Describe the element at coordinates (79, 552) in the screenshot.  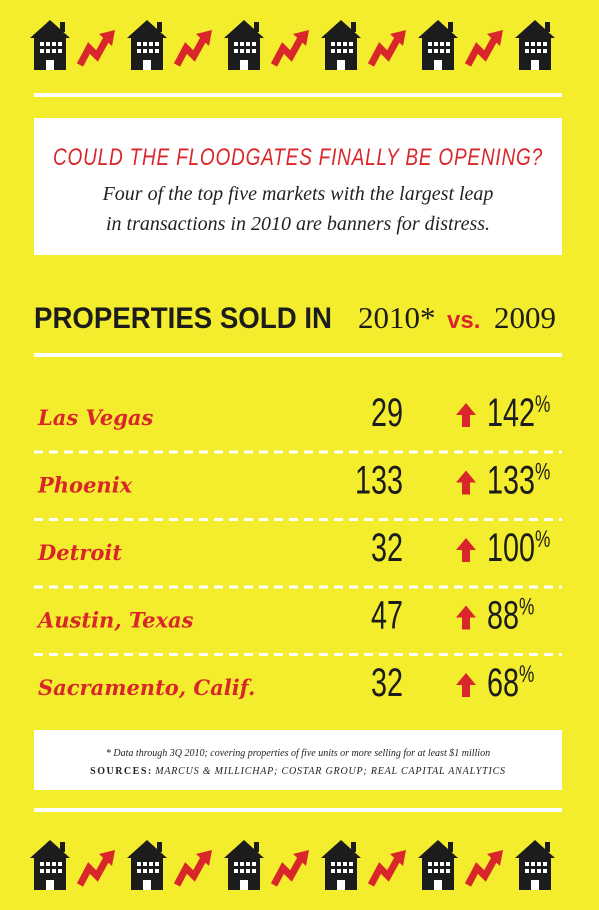
I see `city: Detroit` at that location.